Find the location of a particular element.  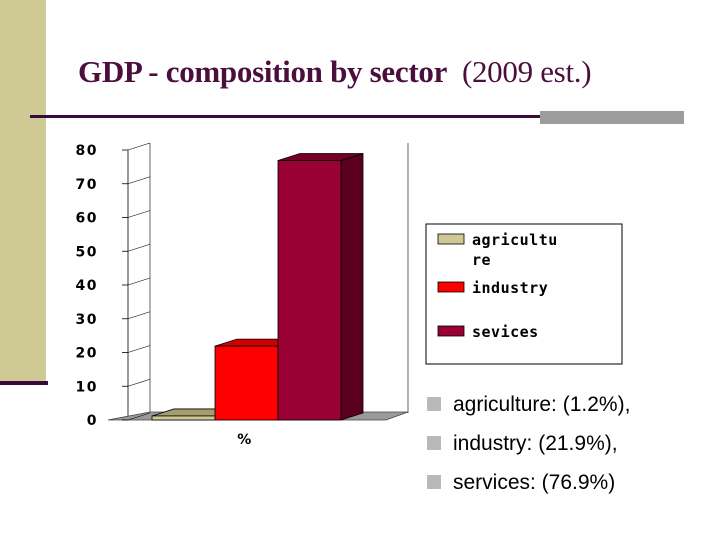

legend-label-industry: industry is located at coordinates (510, 288).